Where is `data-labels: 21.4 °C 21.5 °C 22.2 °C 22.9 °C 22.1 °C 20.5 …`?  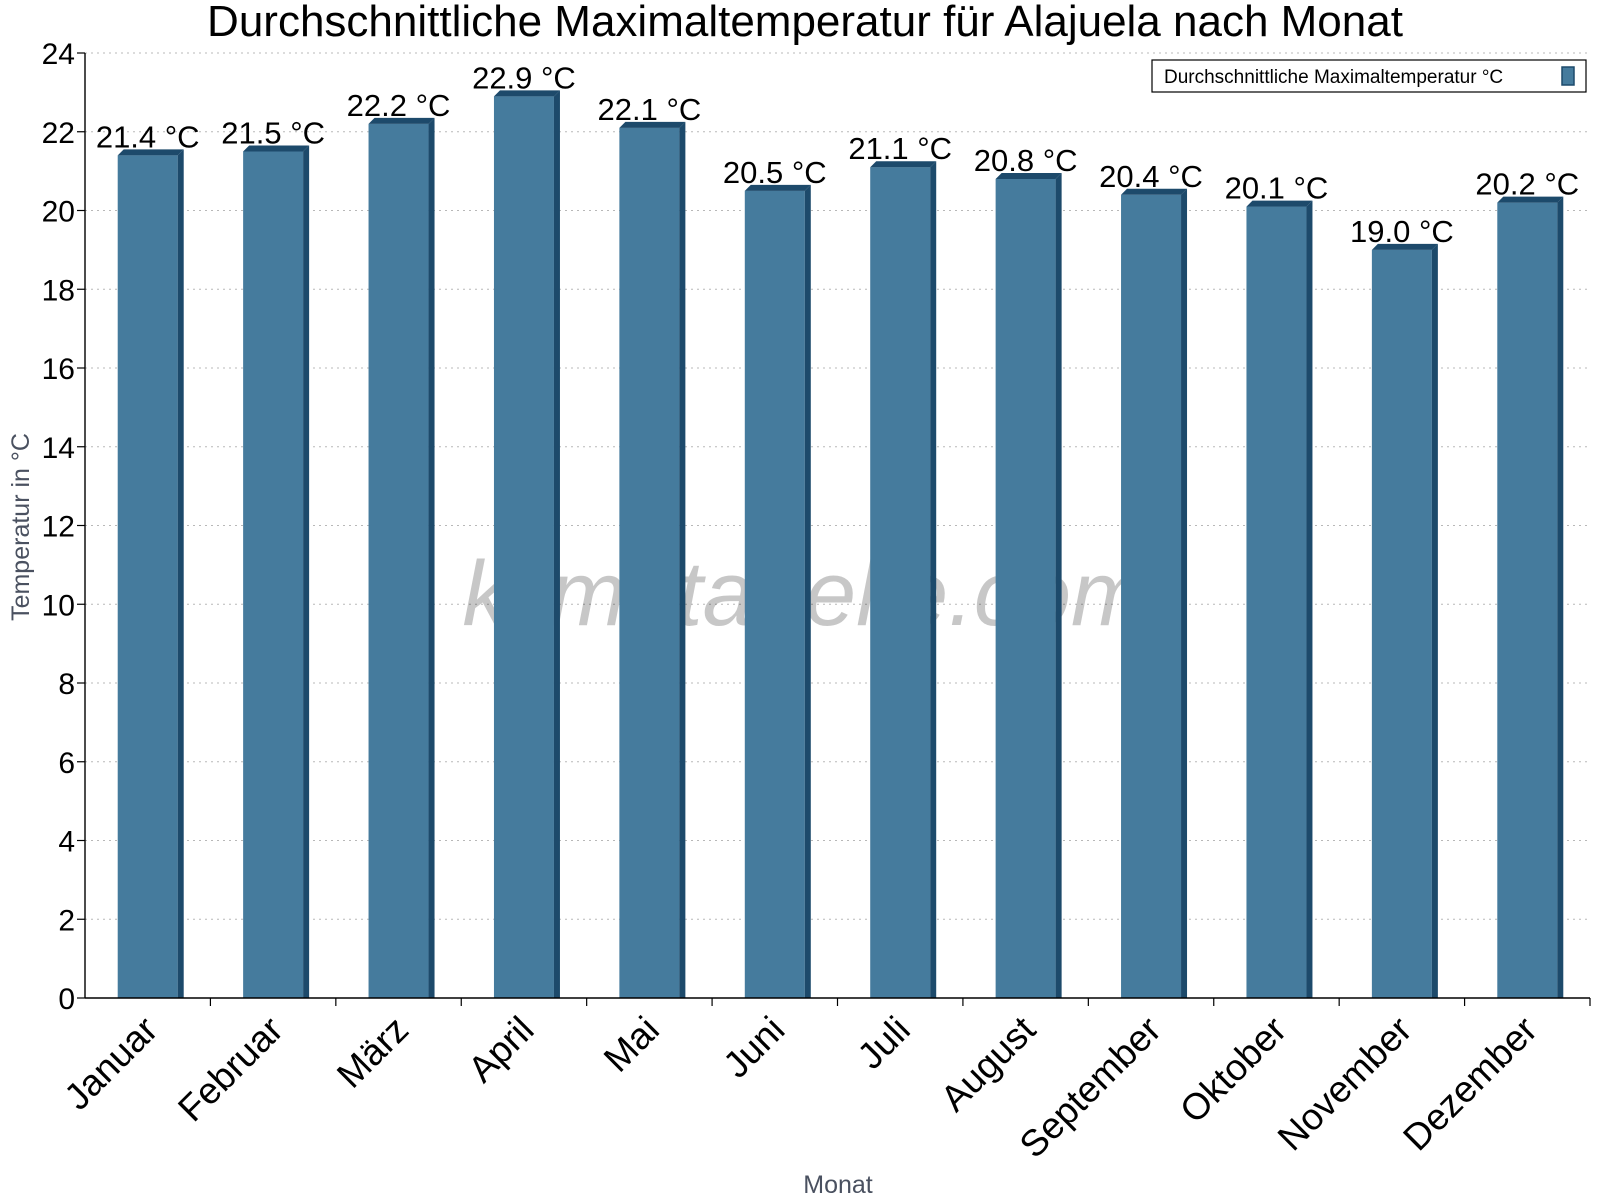 data-labels: 21.4 °C 21.5 °C 22.2 °C 22.9 °C 22.1 °C 20.5 … is located at coordinates (837, 154).